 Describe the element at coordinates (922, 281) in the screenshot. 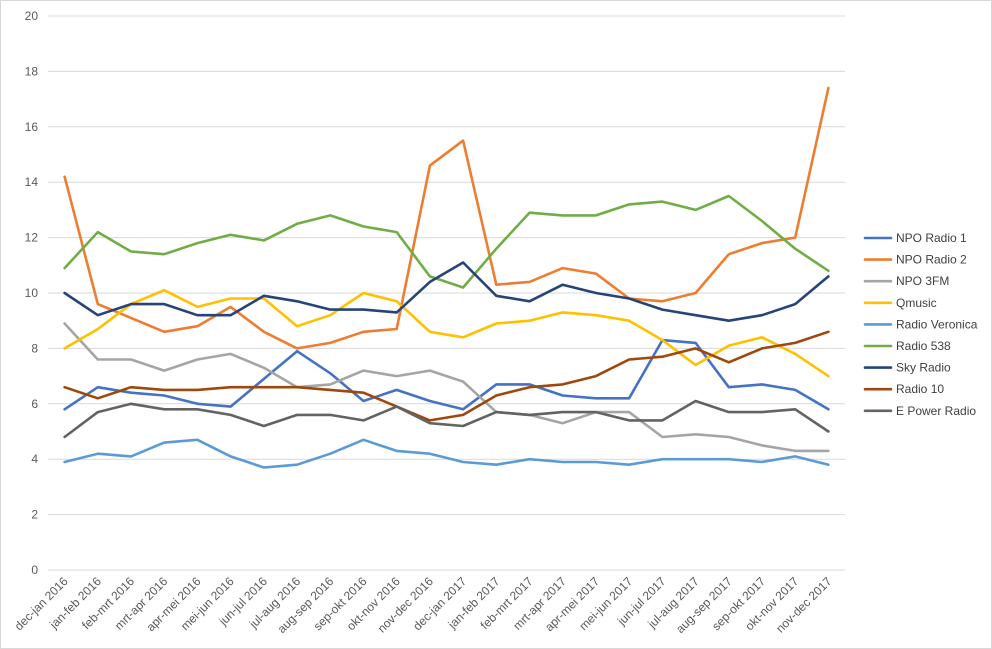

I see `legend-label: NPO 3FM` at that location.